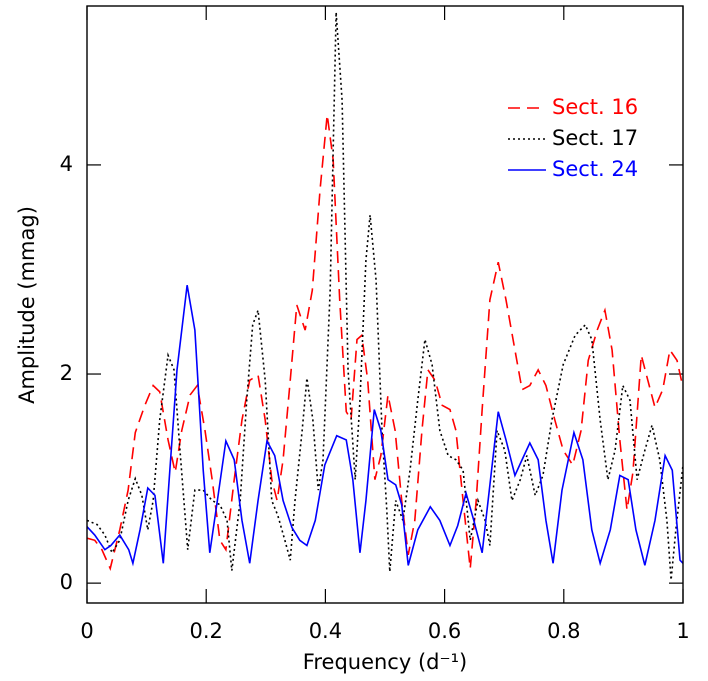 Image resolution: width=708 pixels, height=681 pixels. I want to click on legend-label: Sect. 16, so click(595, 107).